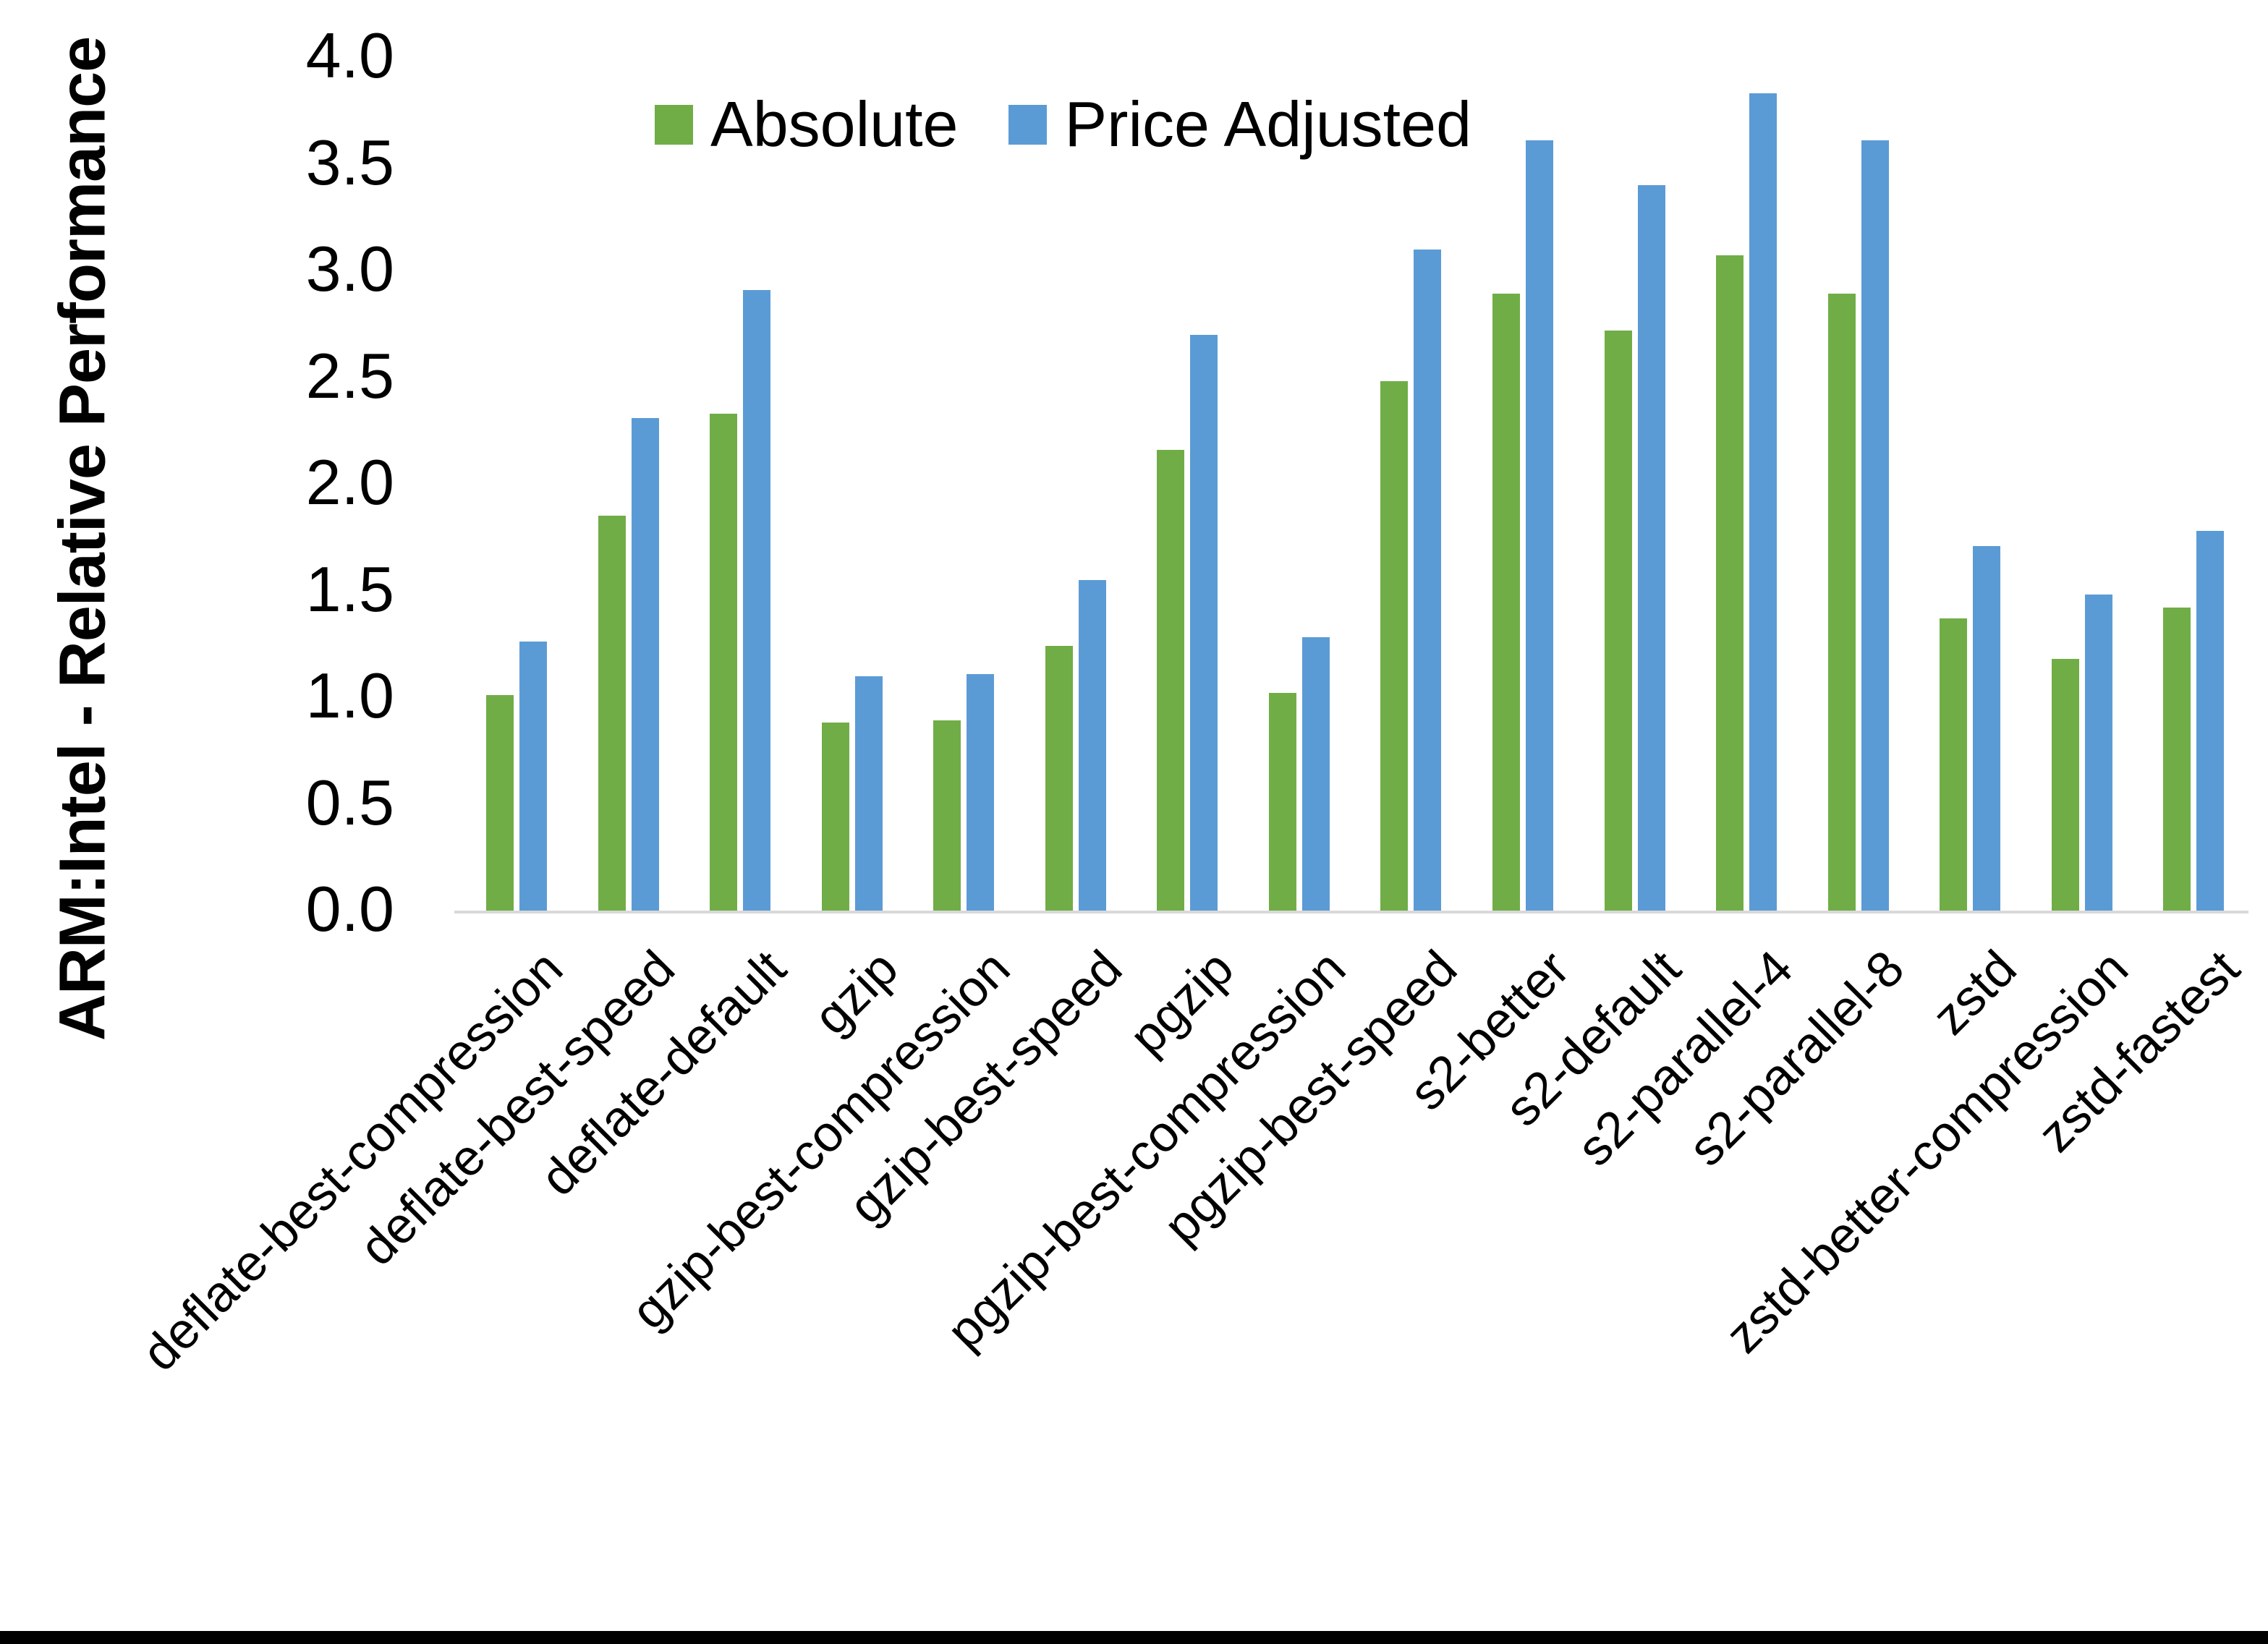 This screenshot has width=2268, height=1644. I want to click on y-tick-label: 0.5, so click(349, 802).